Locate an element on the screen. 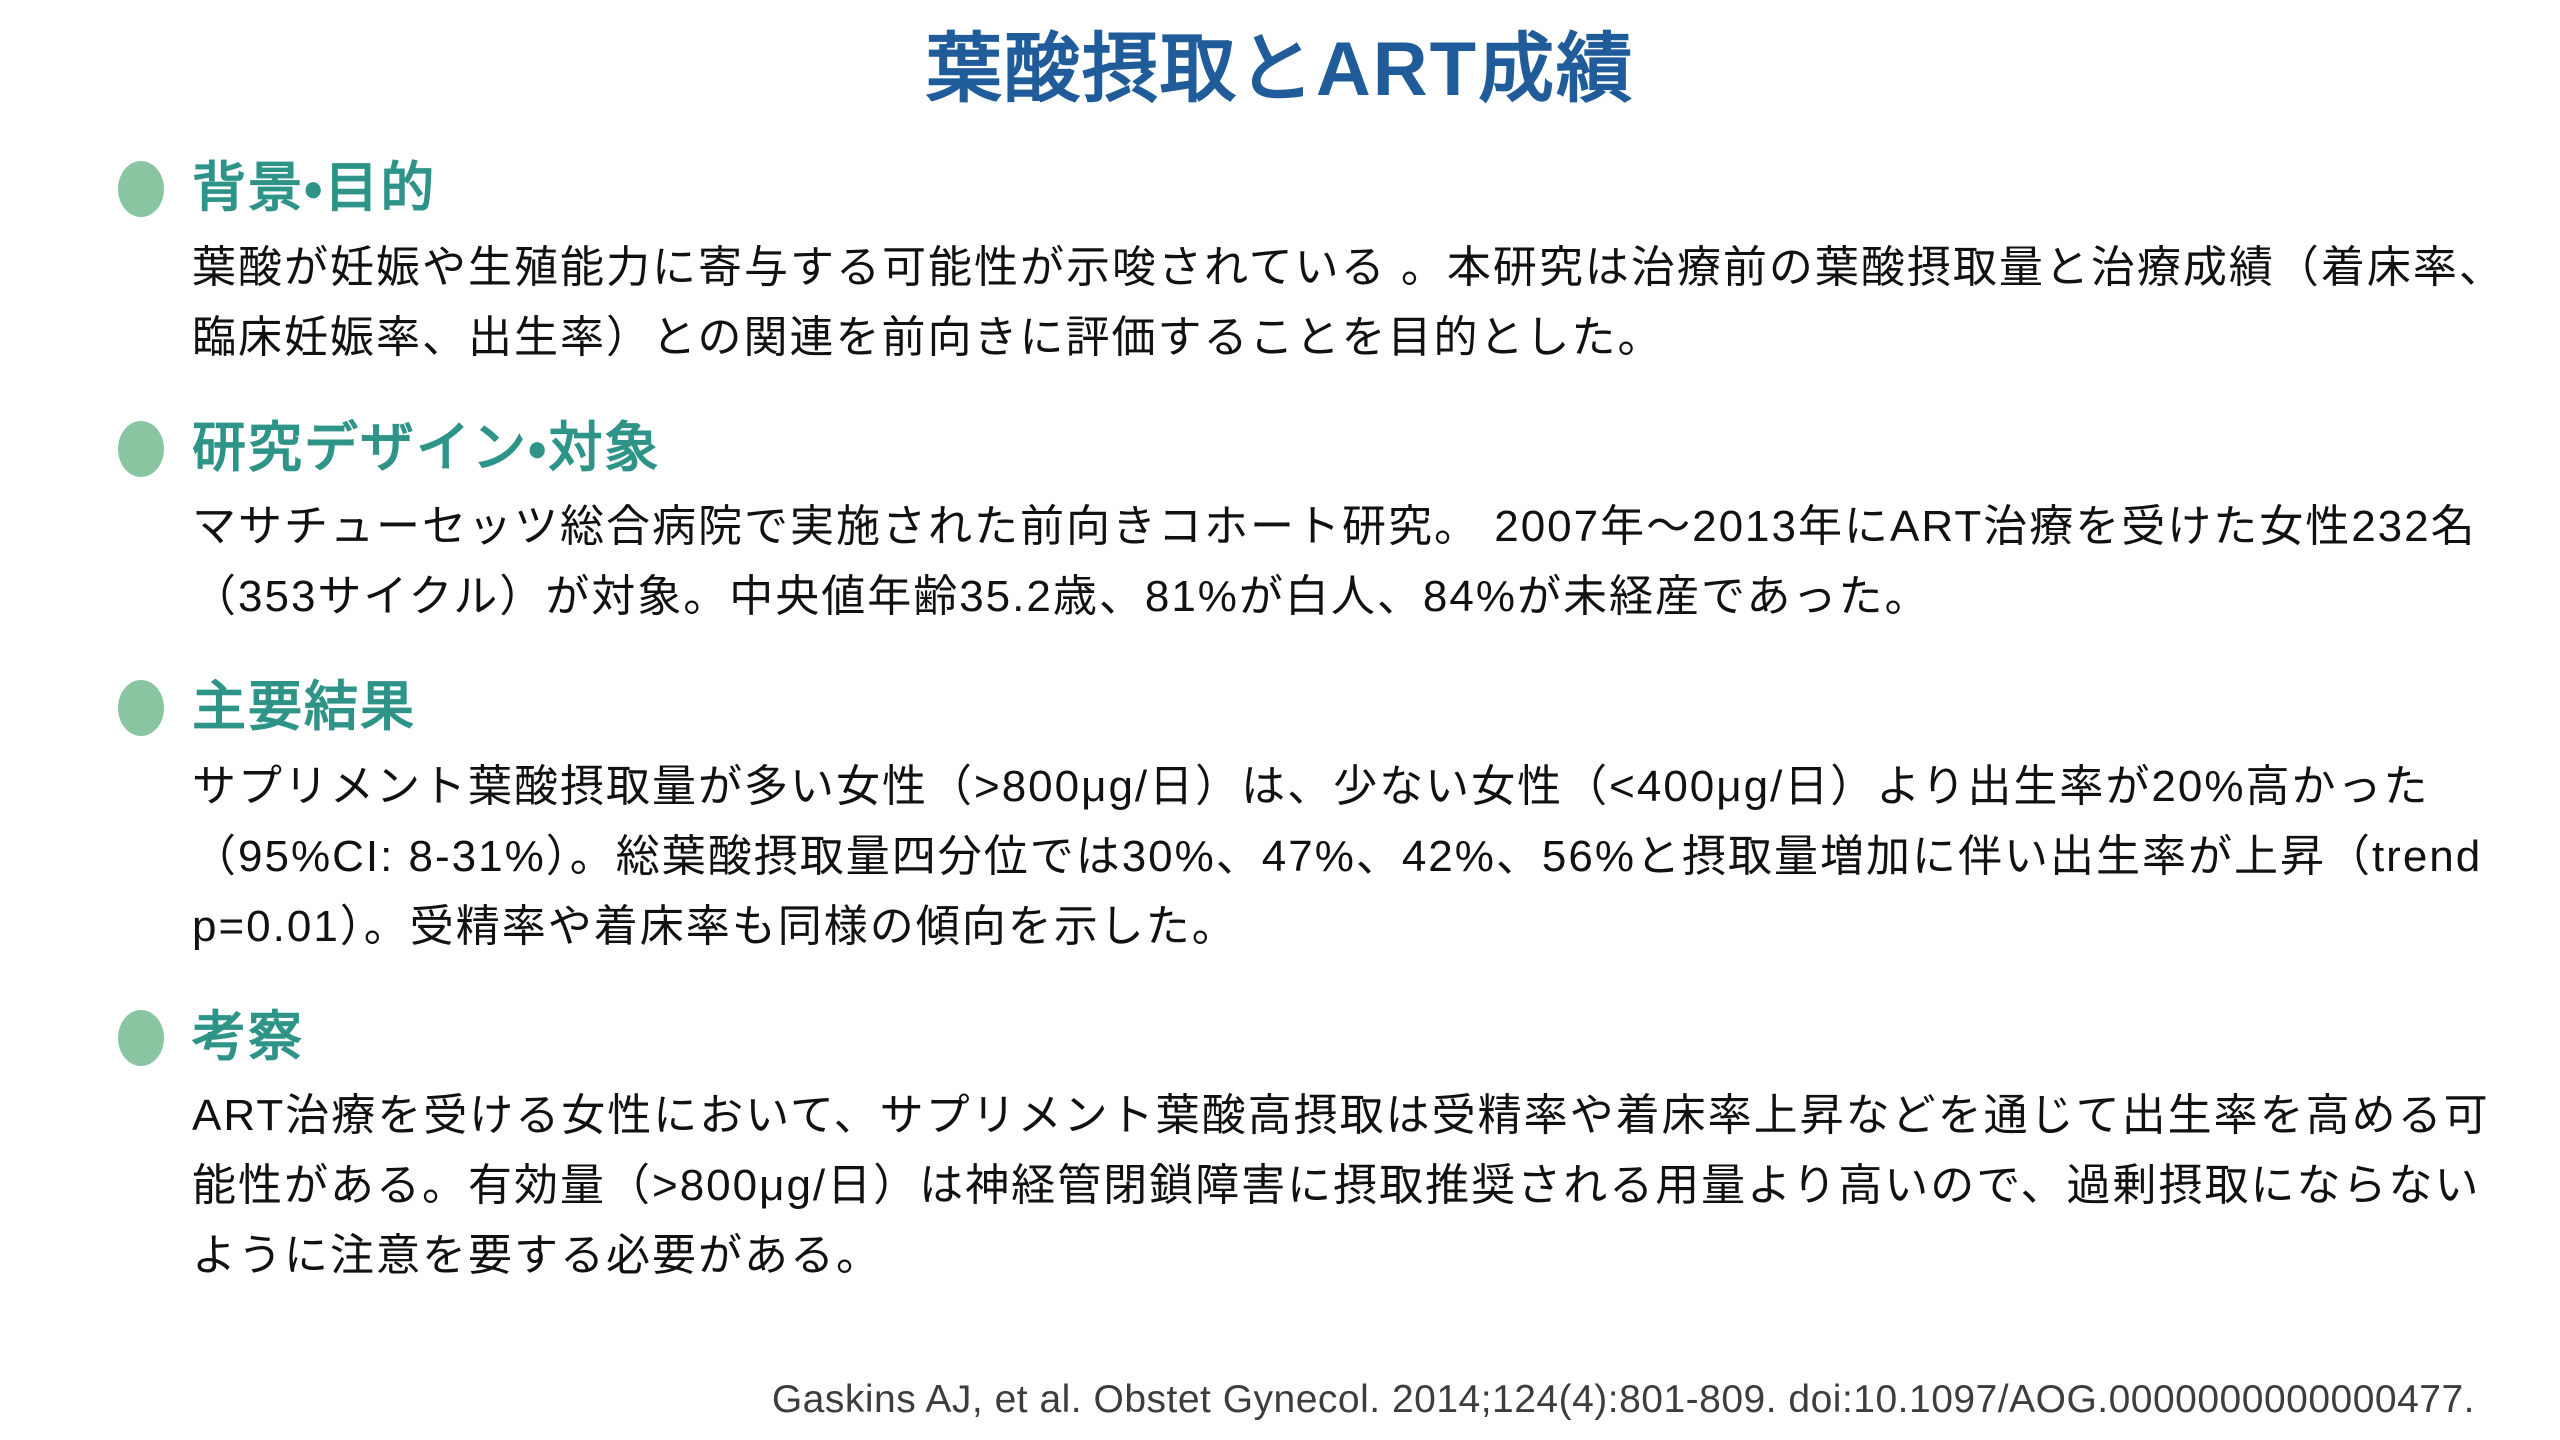  section-heading: 主要結果 is located at coordinates (304, 707).